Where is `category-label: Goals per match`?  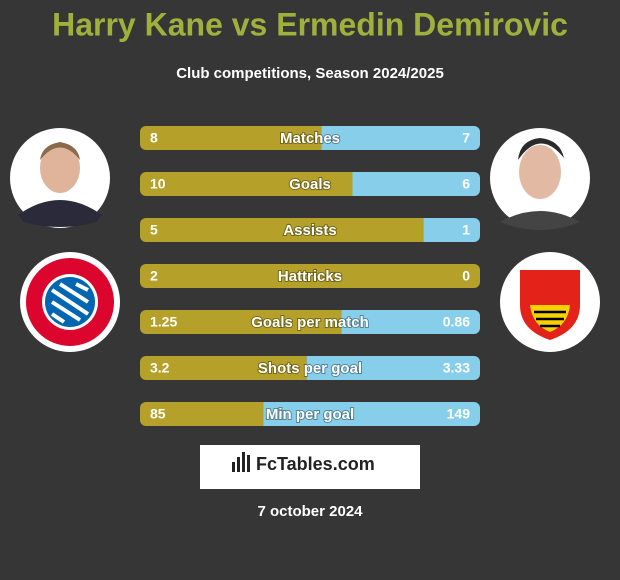 category-label: Goals per match is located at coordinates (310, 322).